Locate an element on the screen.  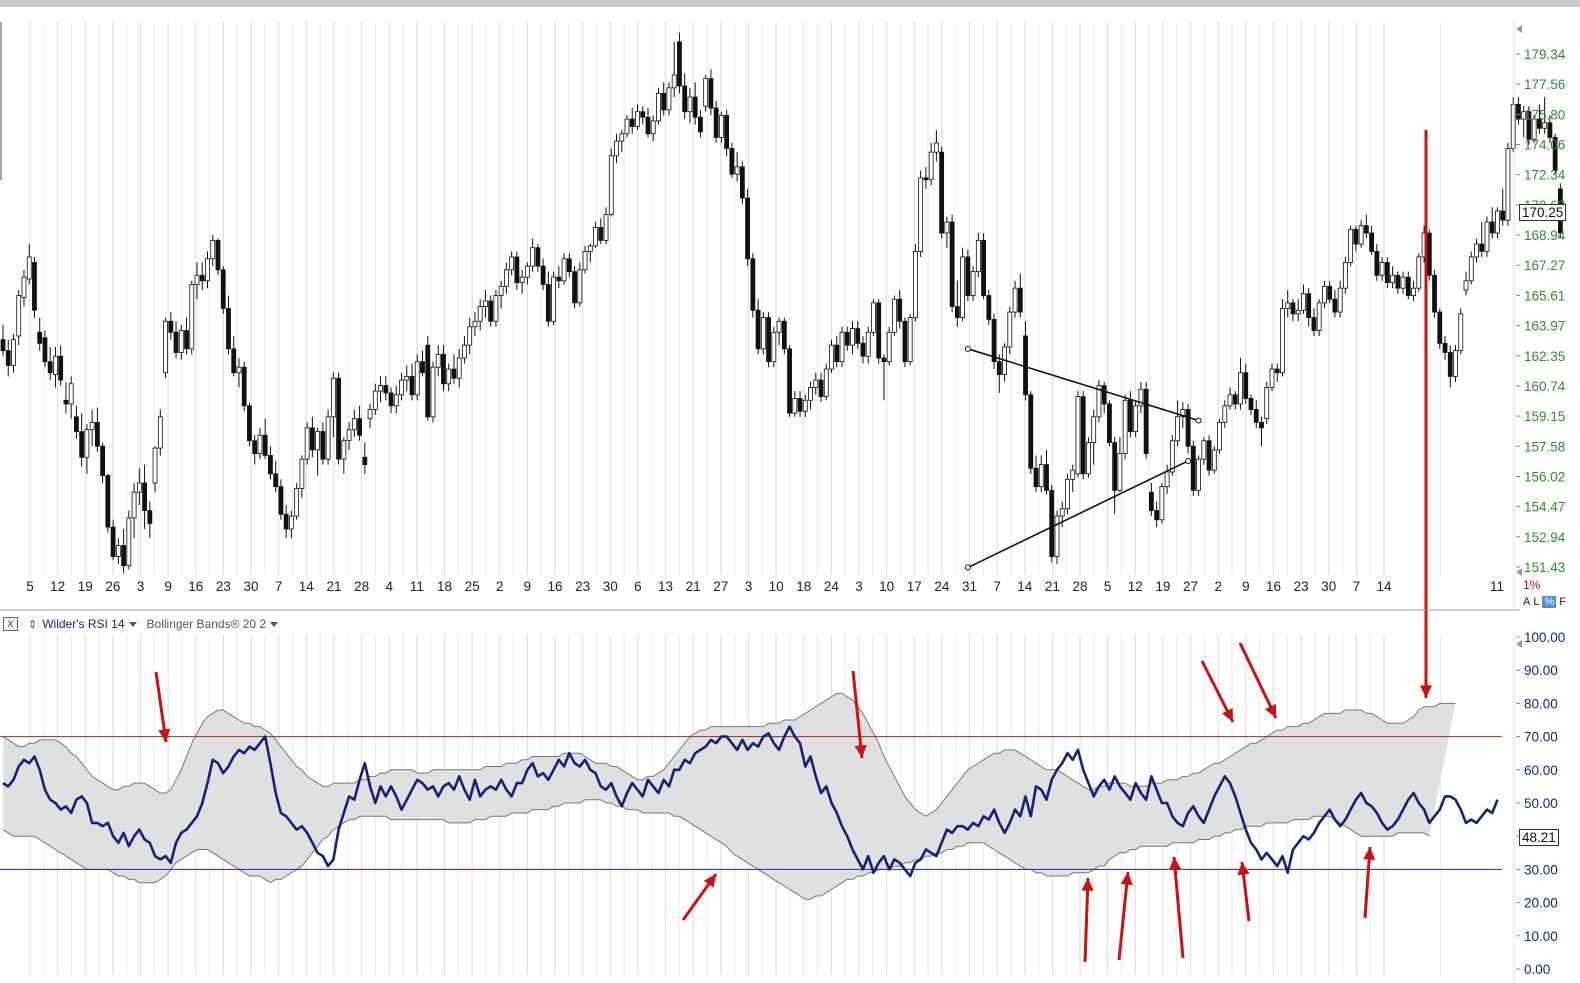
date-axis-label: 11 is located at coordinates (417, 586).